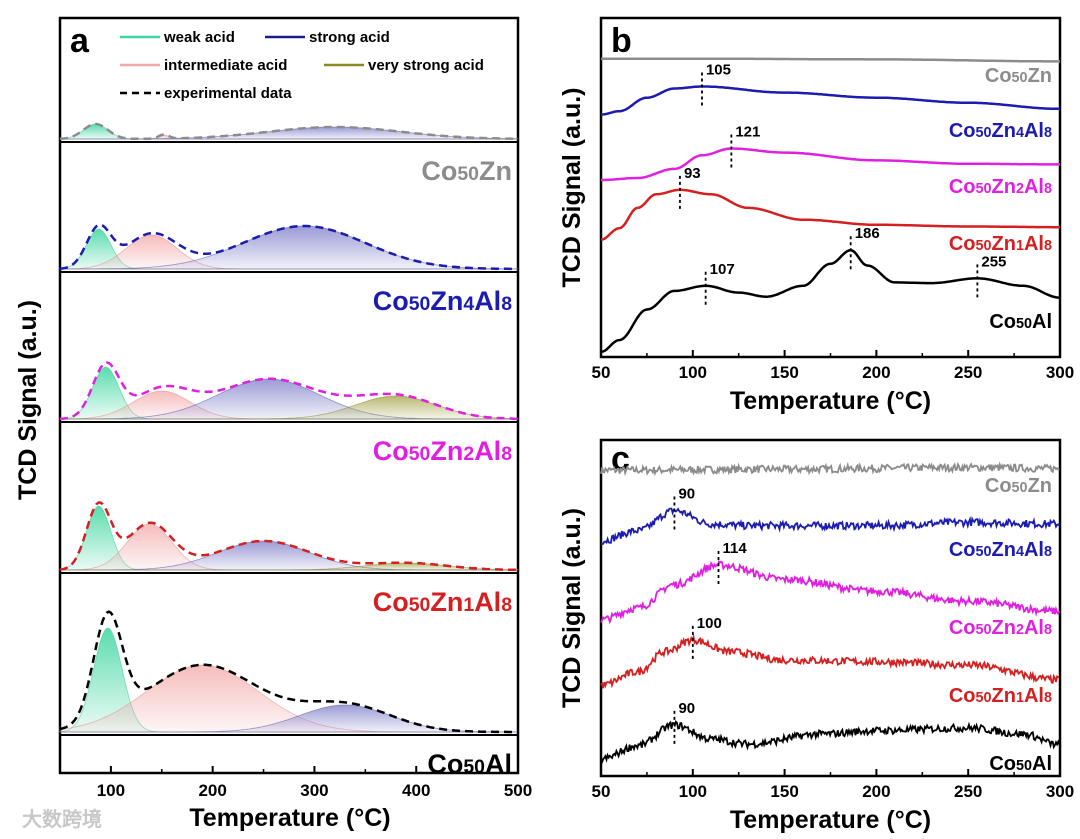 This screenshot has width=1080, height=839. I want to click on panel-a-series-Co50Zn4Al8, so click(289, 247).